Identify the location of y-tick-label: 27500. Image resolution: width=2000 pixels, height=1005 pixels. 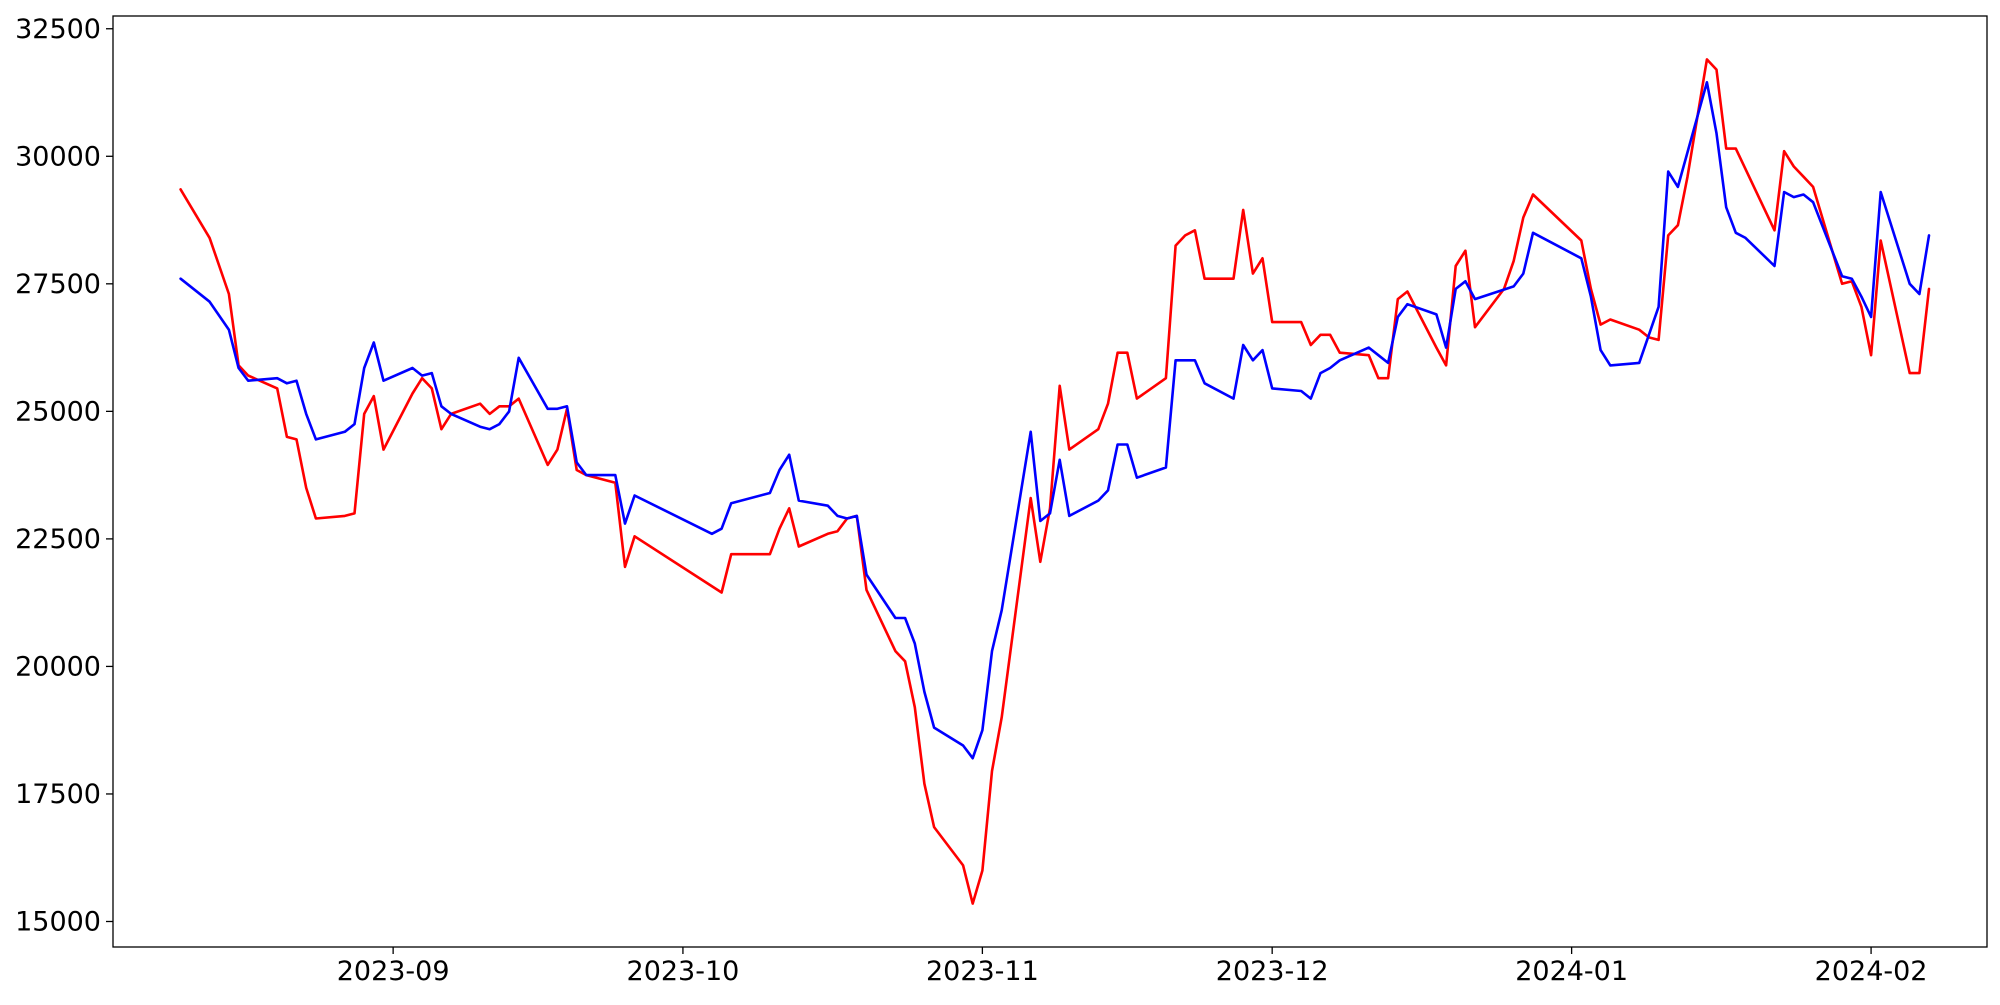
(58, 284).